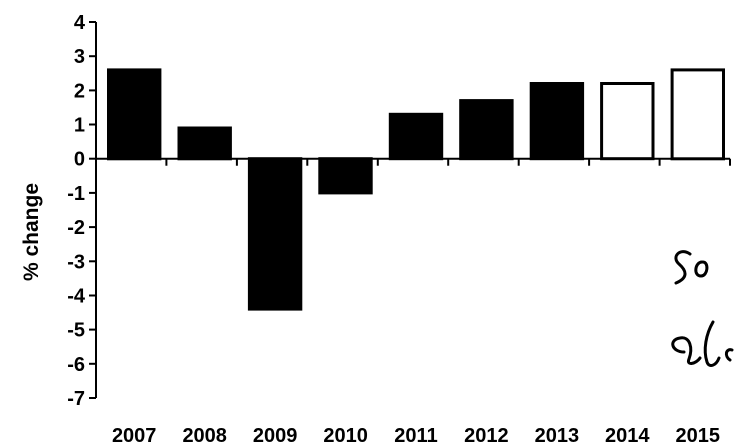 The height and width of the screenshot is (447, 734). What do you see at coordinates (134, 436) in the screenshot?
I see `x-tick-label: 2007` at bounding box center [134, 436].